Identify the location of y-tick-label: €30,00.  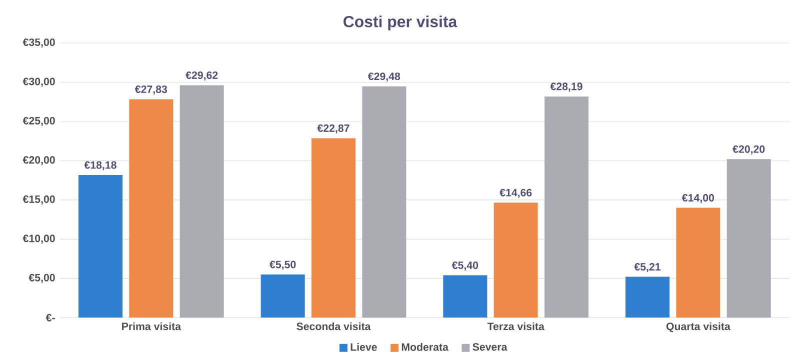
(38, 82).